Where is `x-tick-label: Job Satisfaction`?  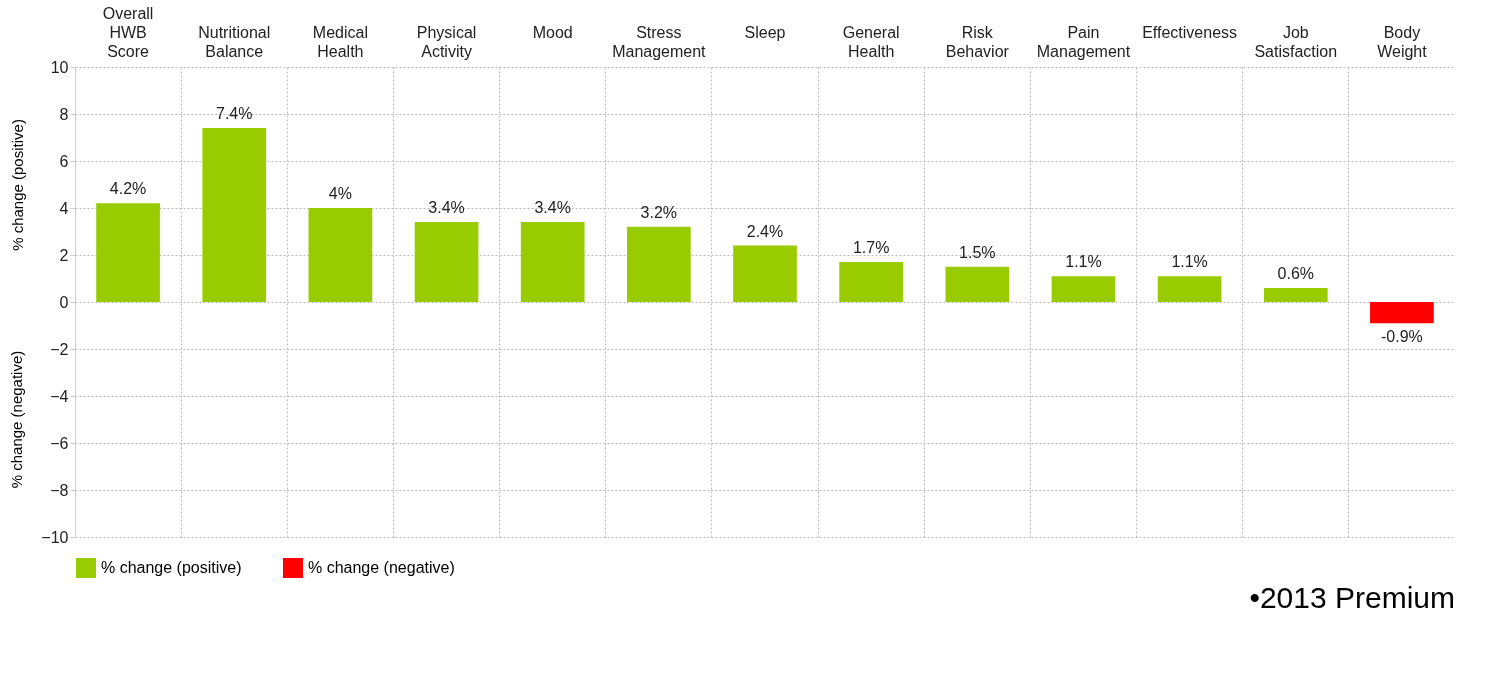 x-tick-label: Job Satisfaction is located at coordinates (1296, 41).